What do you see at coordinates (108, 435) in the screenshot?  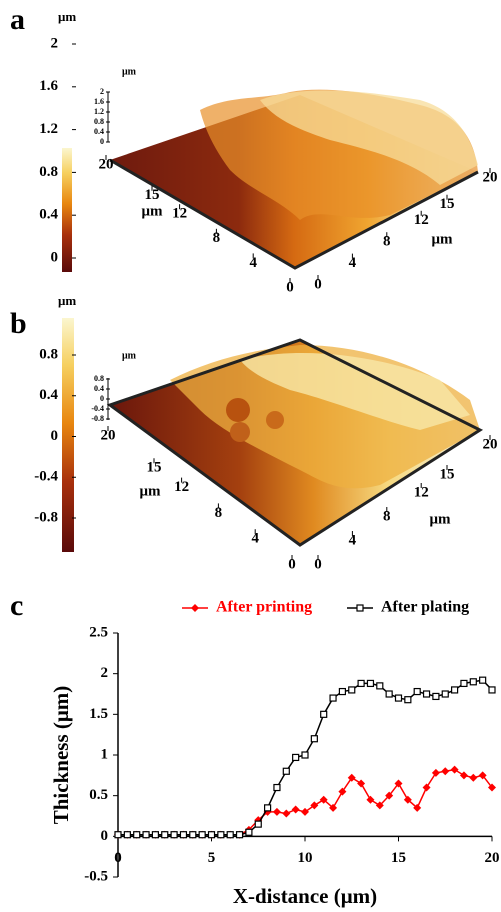 I see `y-tick-label: 20` at bounding box center [108, 435].